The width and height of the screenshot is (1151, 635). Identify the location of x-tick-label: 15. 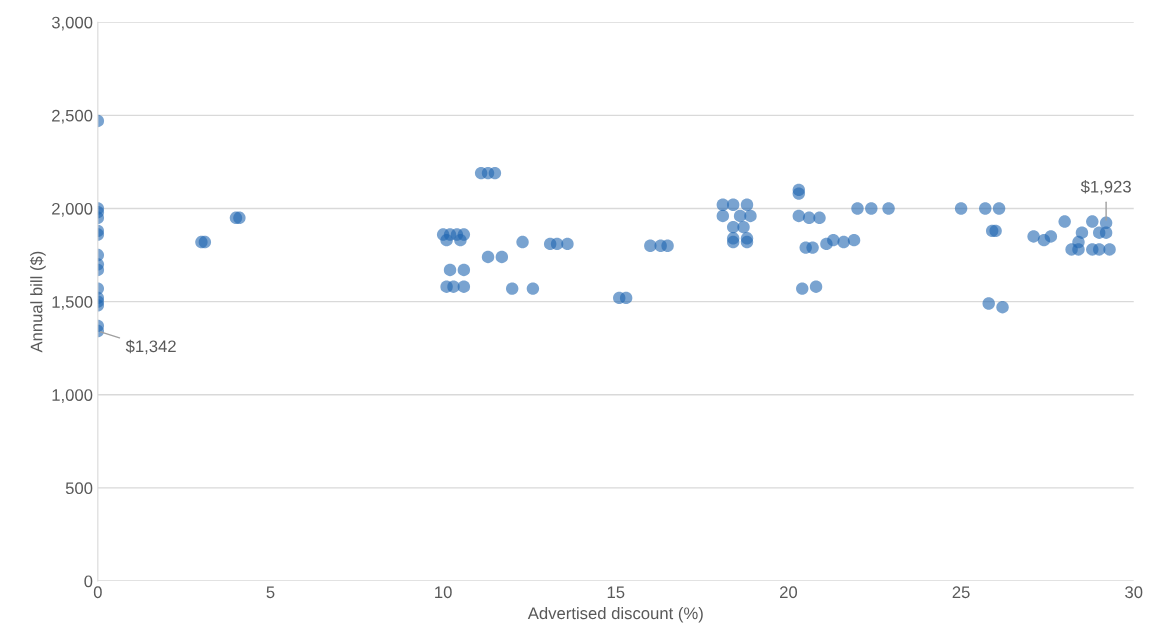
(616, 592).